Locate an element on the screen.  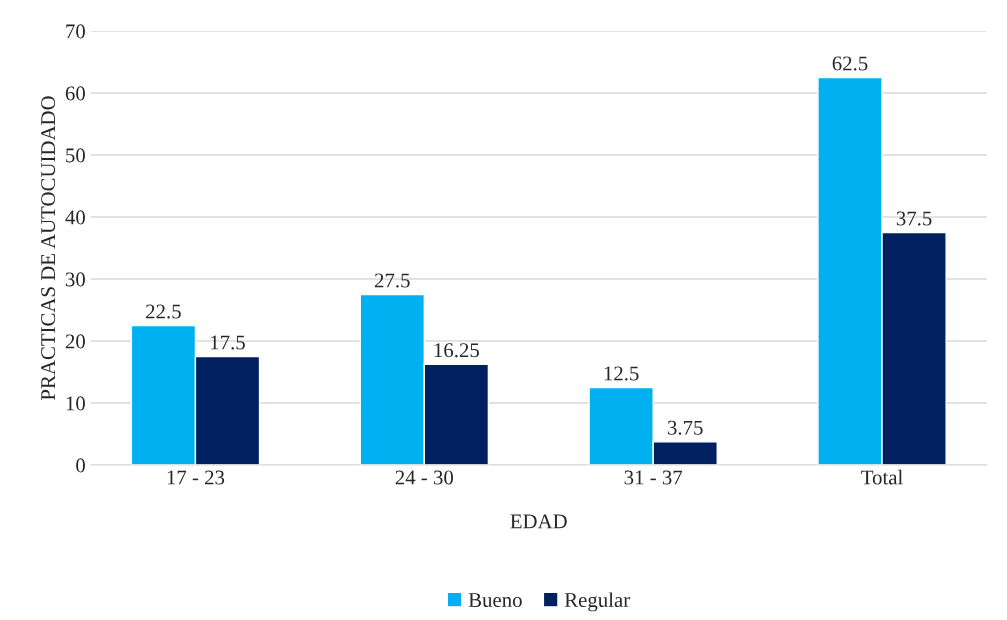
data-label: 37.5 is located at coordinates (914, 218).